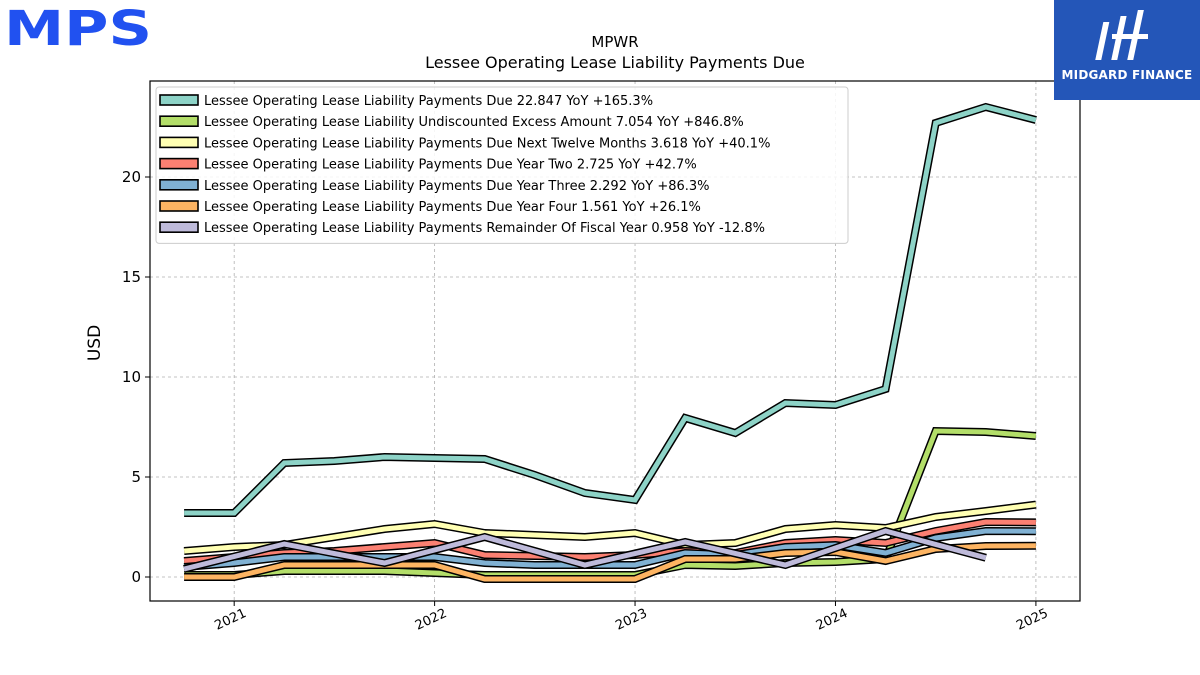  Describe the element at coordinates (832, 620) in the screenshot. I see `x-tick-label: 2024` at that location.